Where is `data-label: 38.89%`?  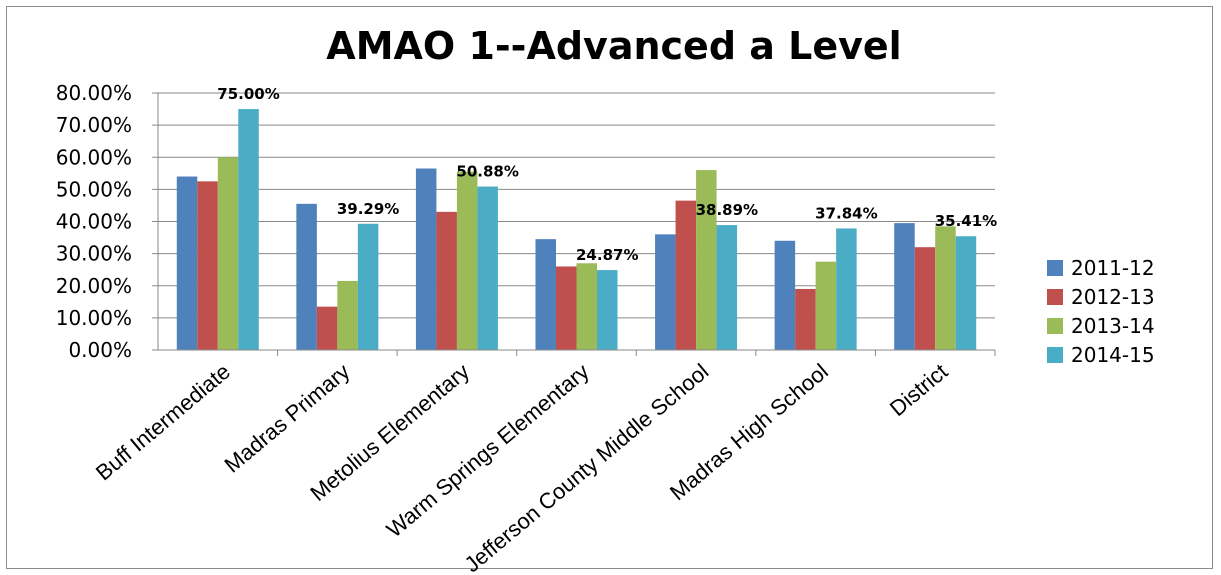
data-label: 38.89% is located at coordinates (727, 210).